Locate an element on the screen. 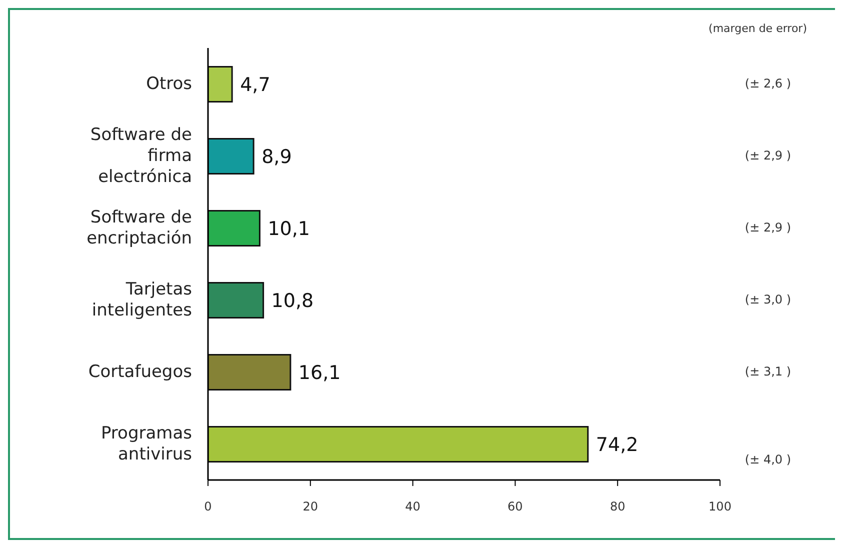  y-tick-label: Tarjetas inteligentes is located at coordinates (142, 299).